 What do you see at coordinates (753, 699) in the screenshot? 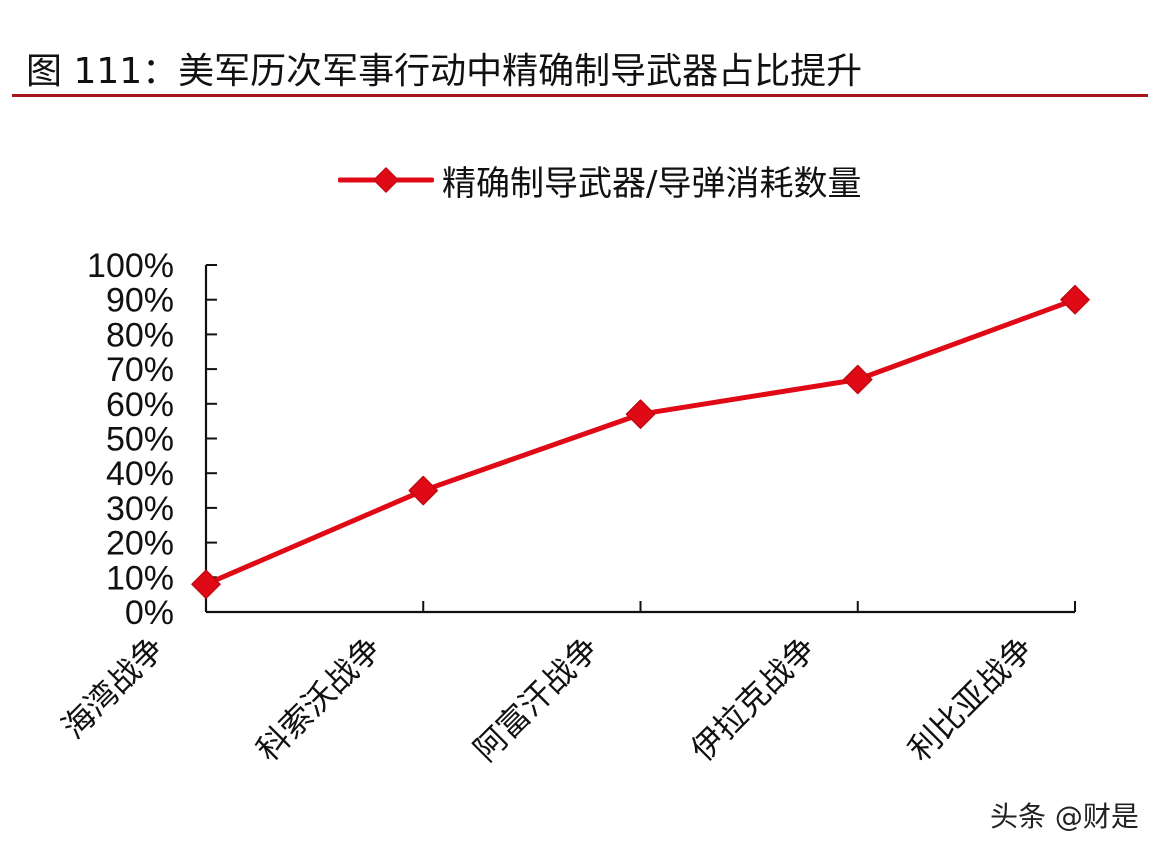
I see `x-tick-label: 伊拉克战争` at bounding box center [753, 699].